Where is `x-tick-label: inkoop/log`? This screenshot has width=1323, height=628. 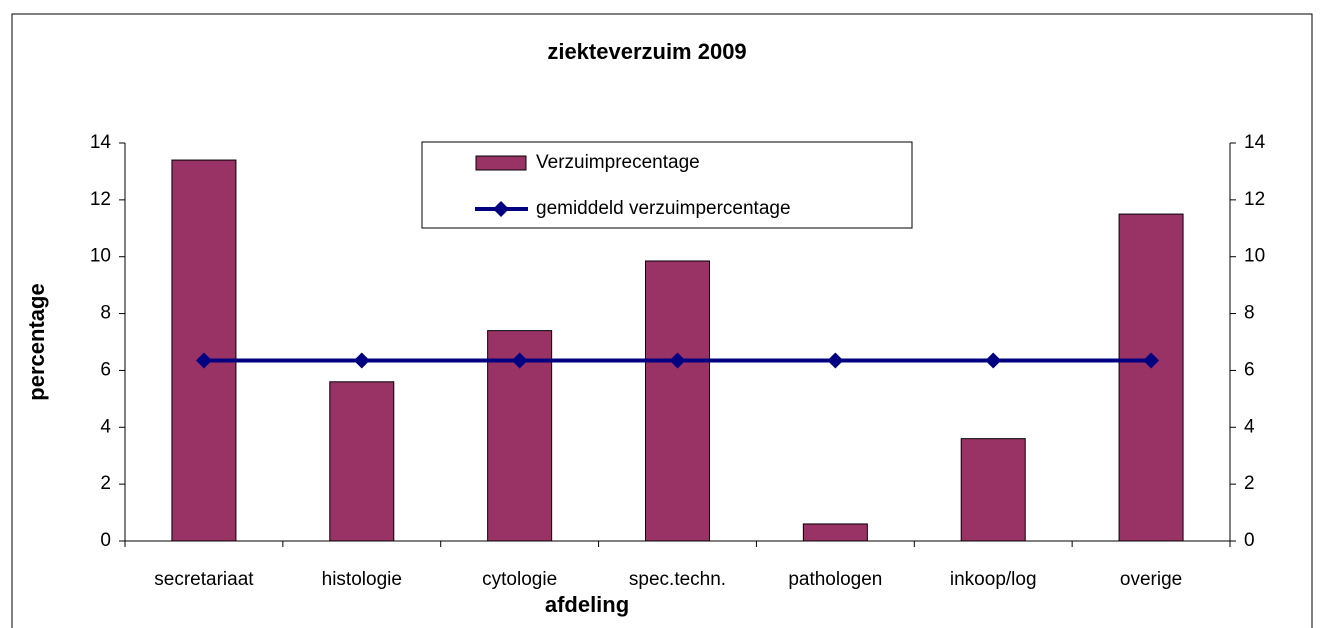 x-tick-label: inkoop/log is located at coordinates (993, 579).